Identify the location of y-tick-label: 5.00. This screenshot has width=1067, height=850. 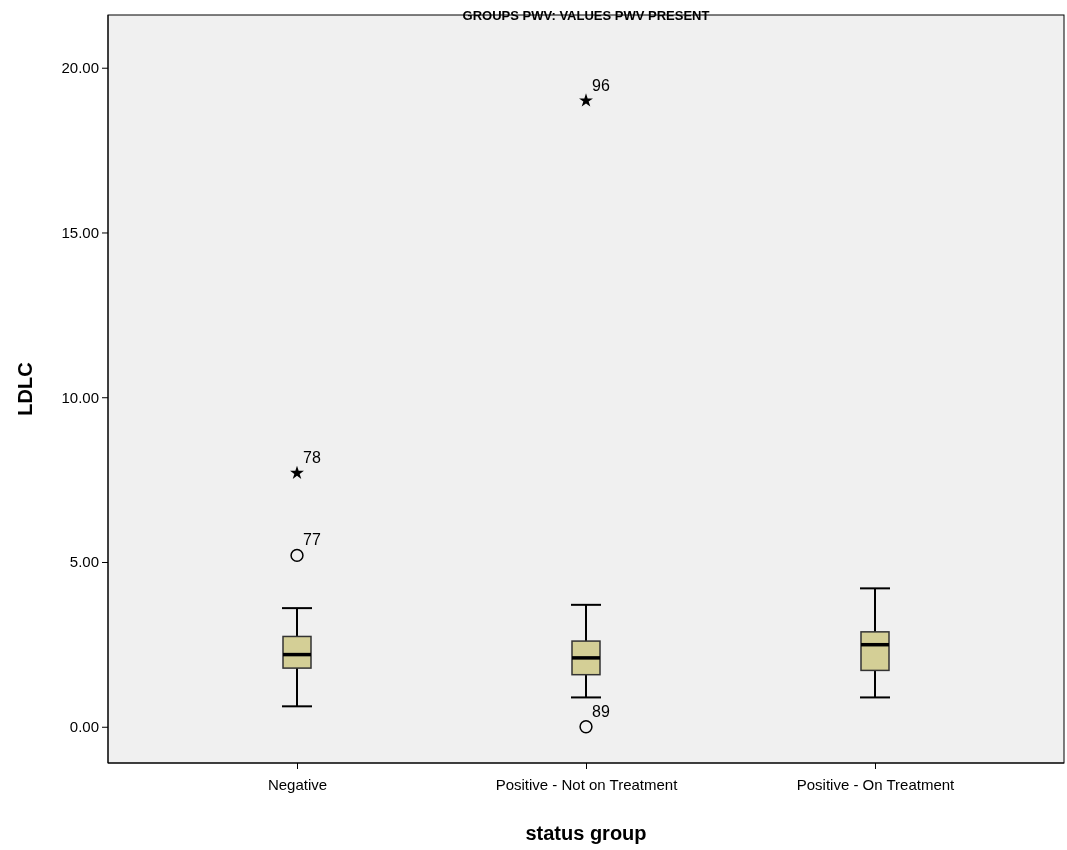
(84, 562).